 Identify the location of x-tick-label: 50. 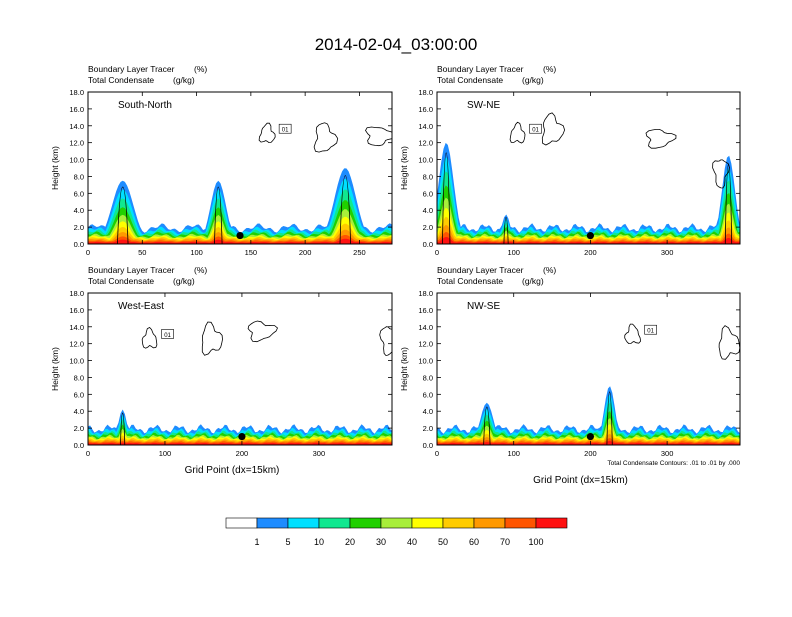
(142, 252).